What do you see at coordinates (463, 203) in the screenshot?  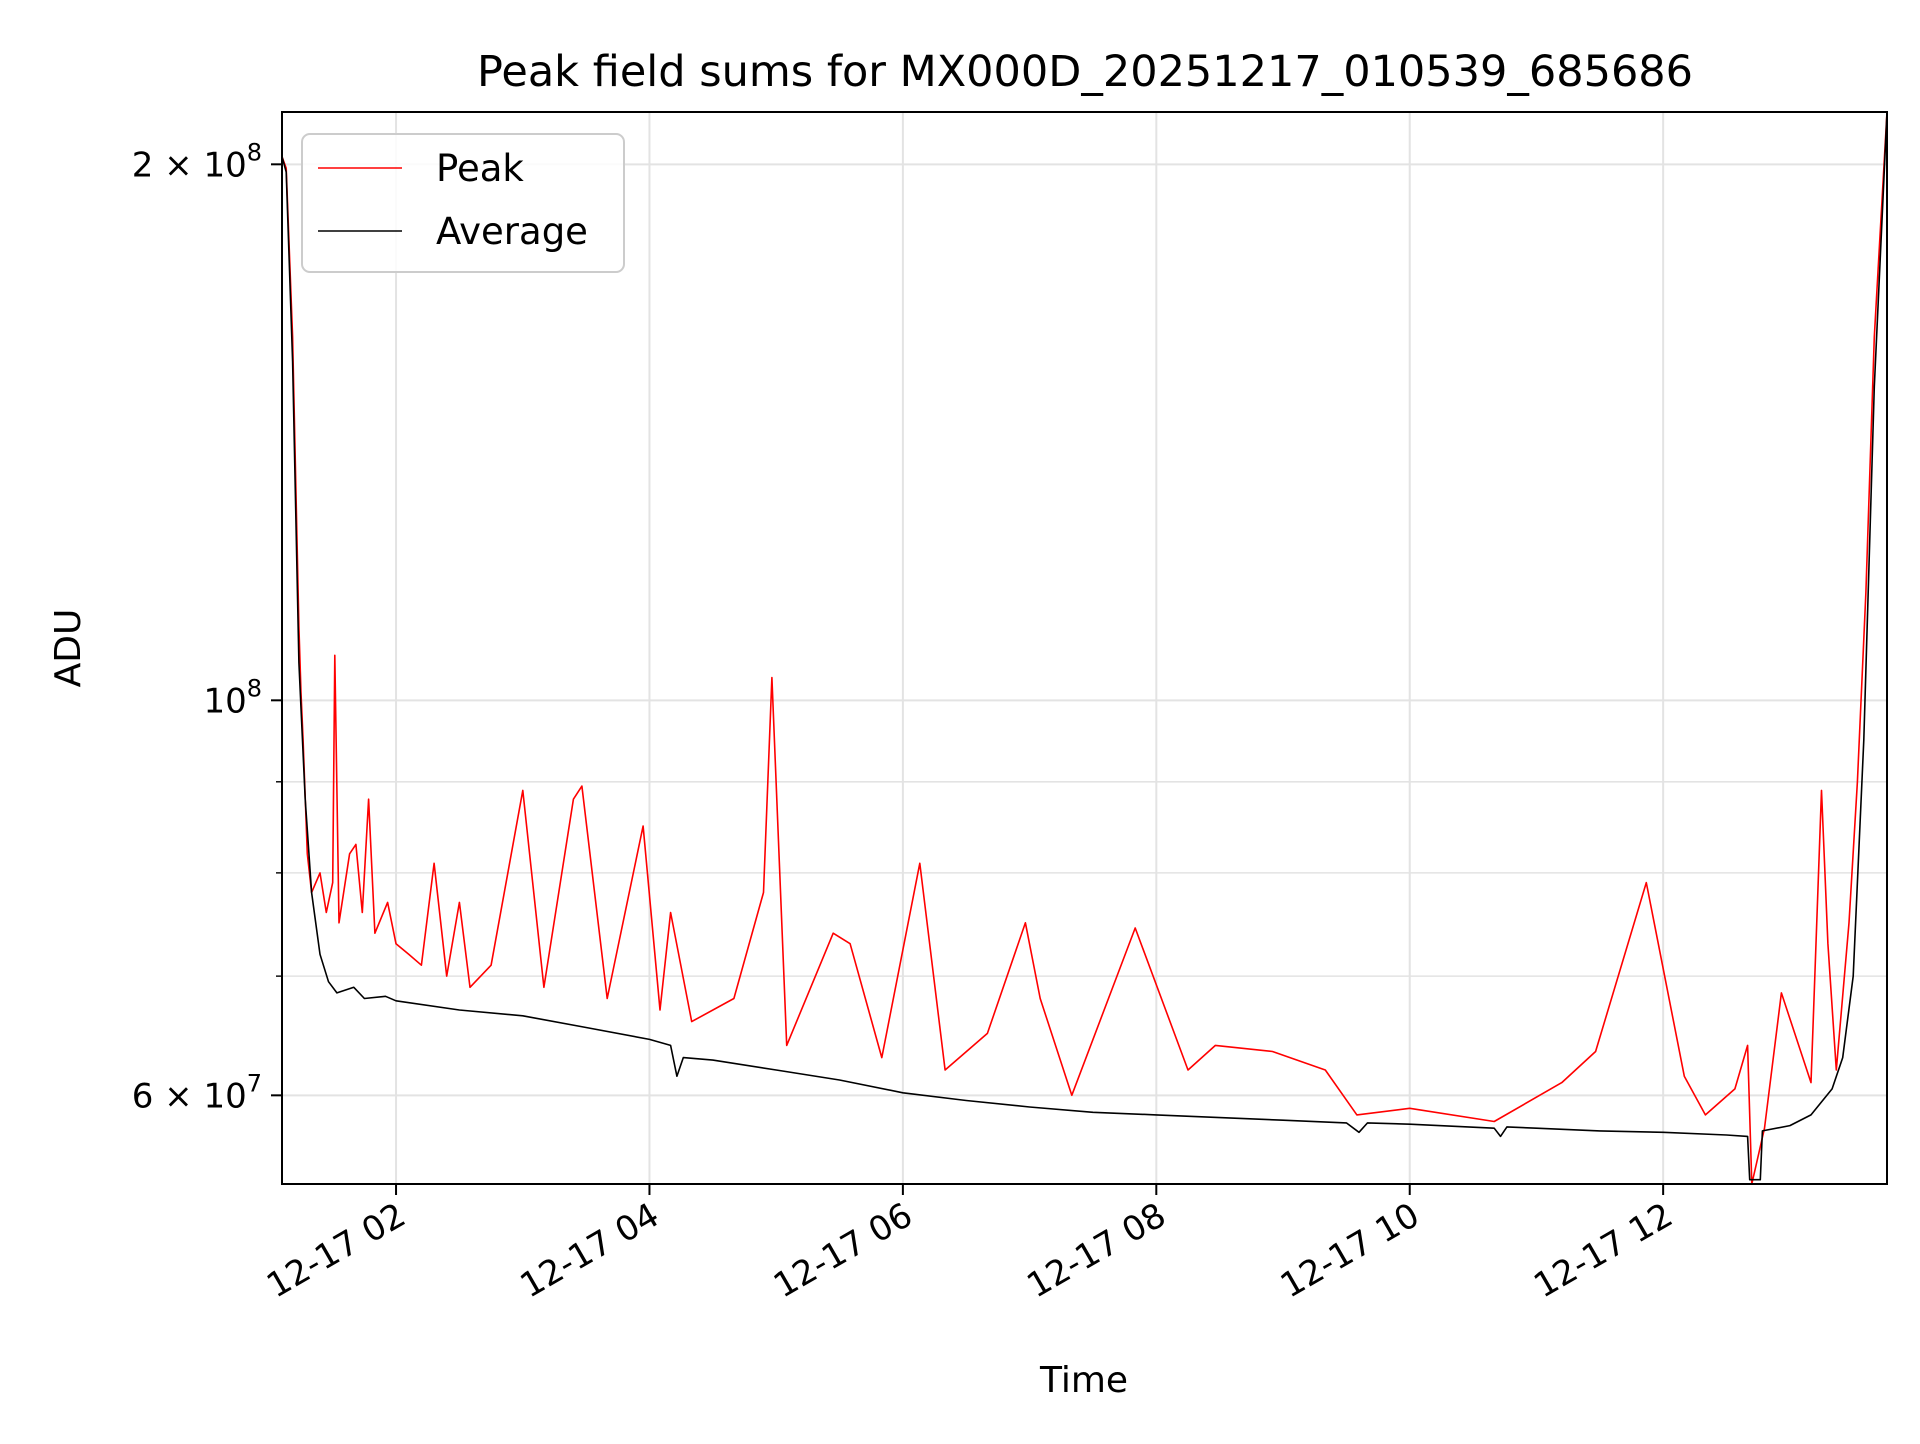 I see `legend: Peak Average` at bounding box center [463, 203].